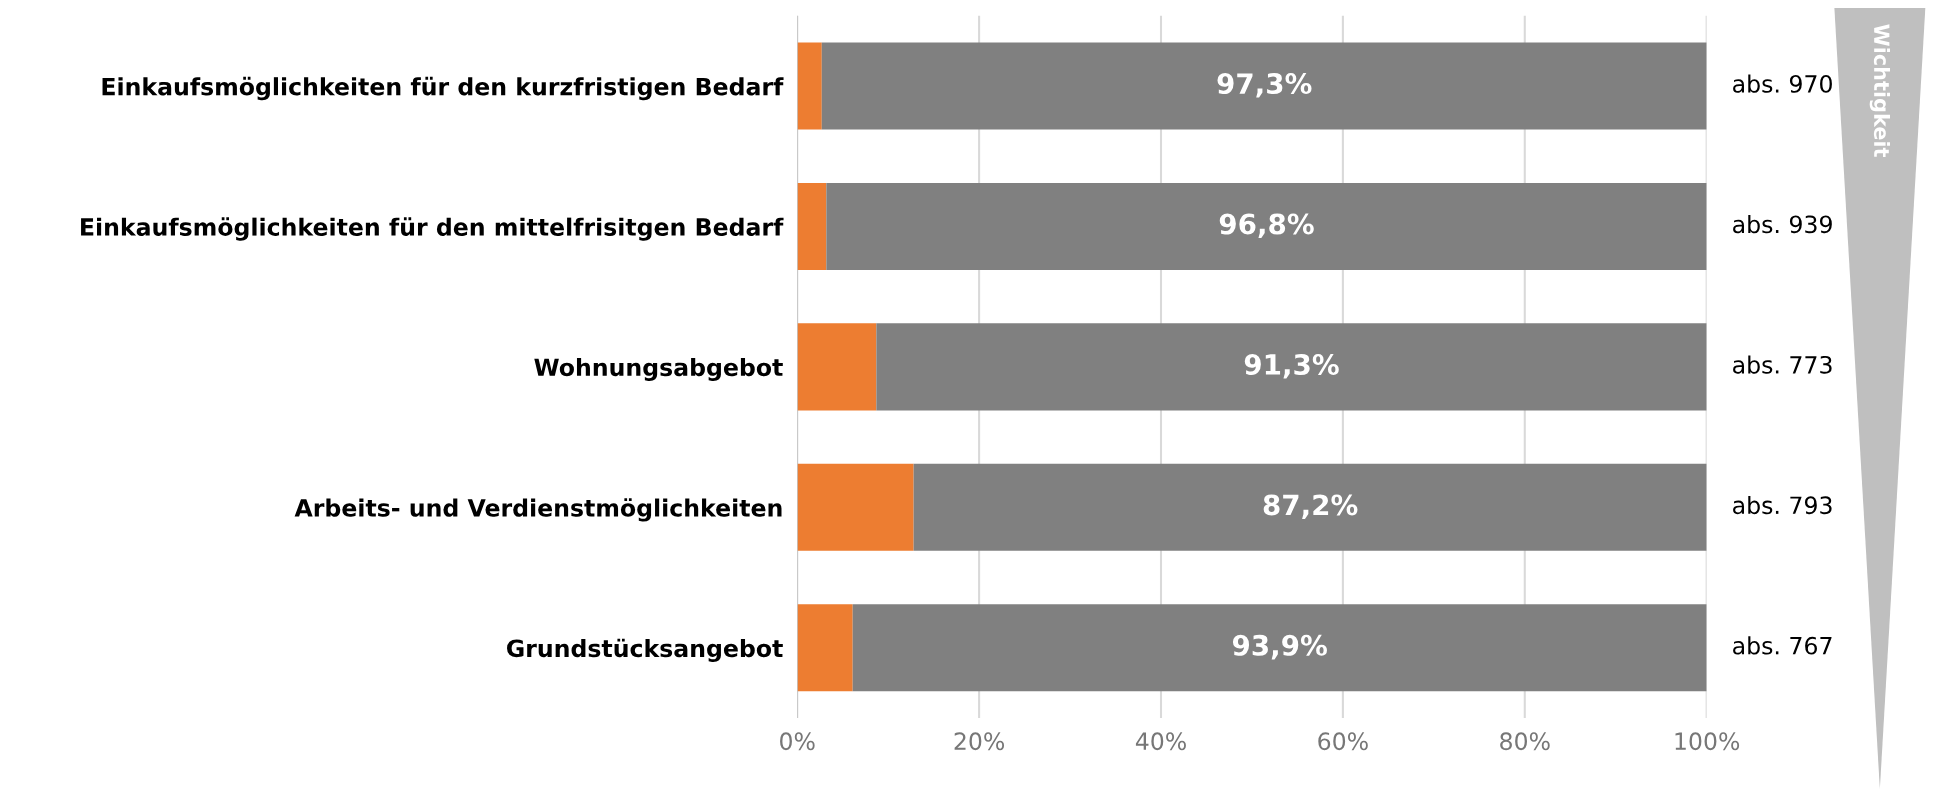 This screenshot has width=1935, height=789. What do you see at coordinates (538, 510) in the screenshot?
I see `y-tick-label: Arbeits- und Verdienstmöglichkeiten` at bounding box center [538, 510].